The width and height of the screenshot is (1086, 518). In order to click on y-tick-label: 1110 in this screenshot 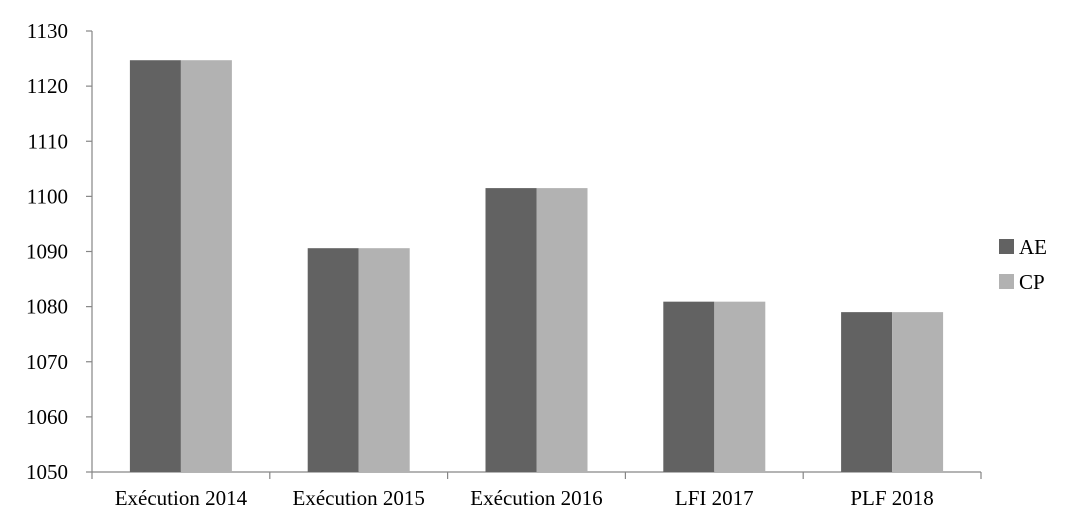, I will do `click(48, 141)`.